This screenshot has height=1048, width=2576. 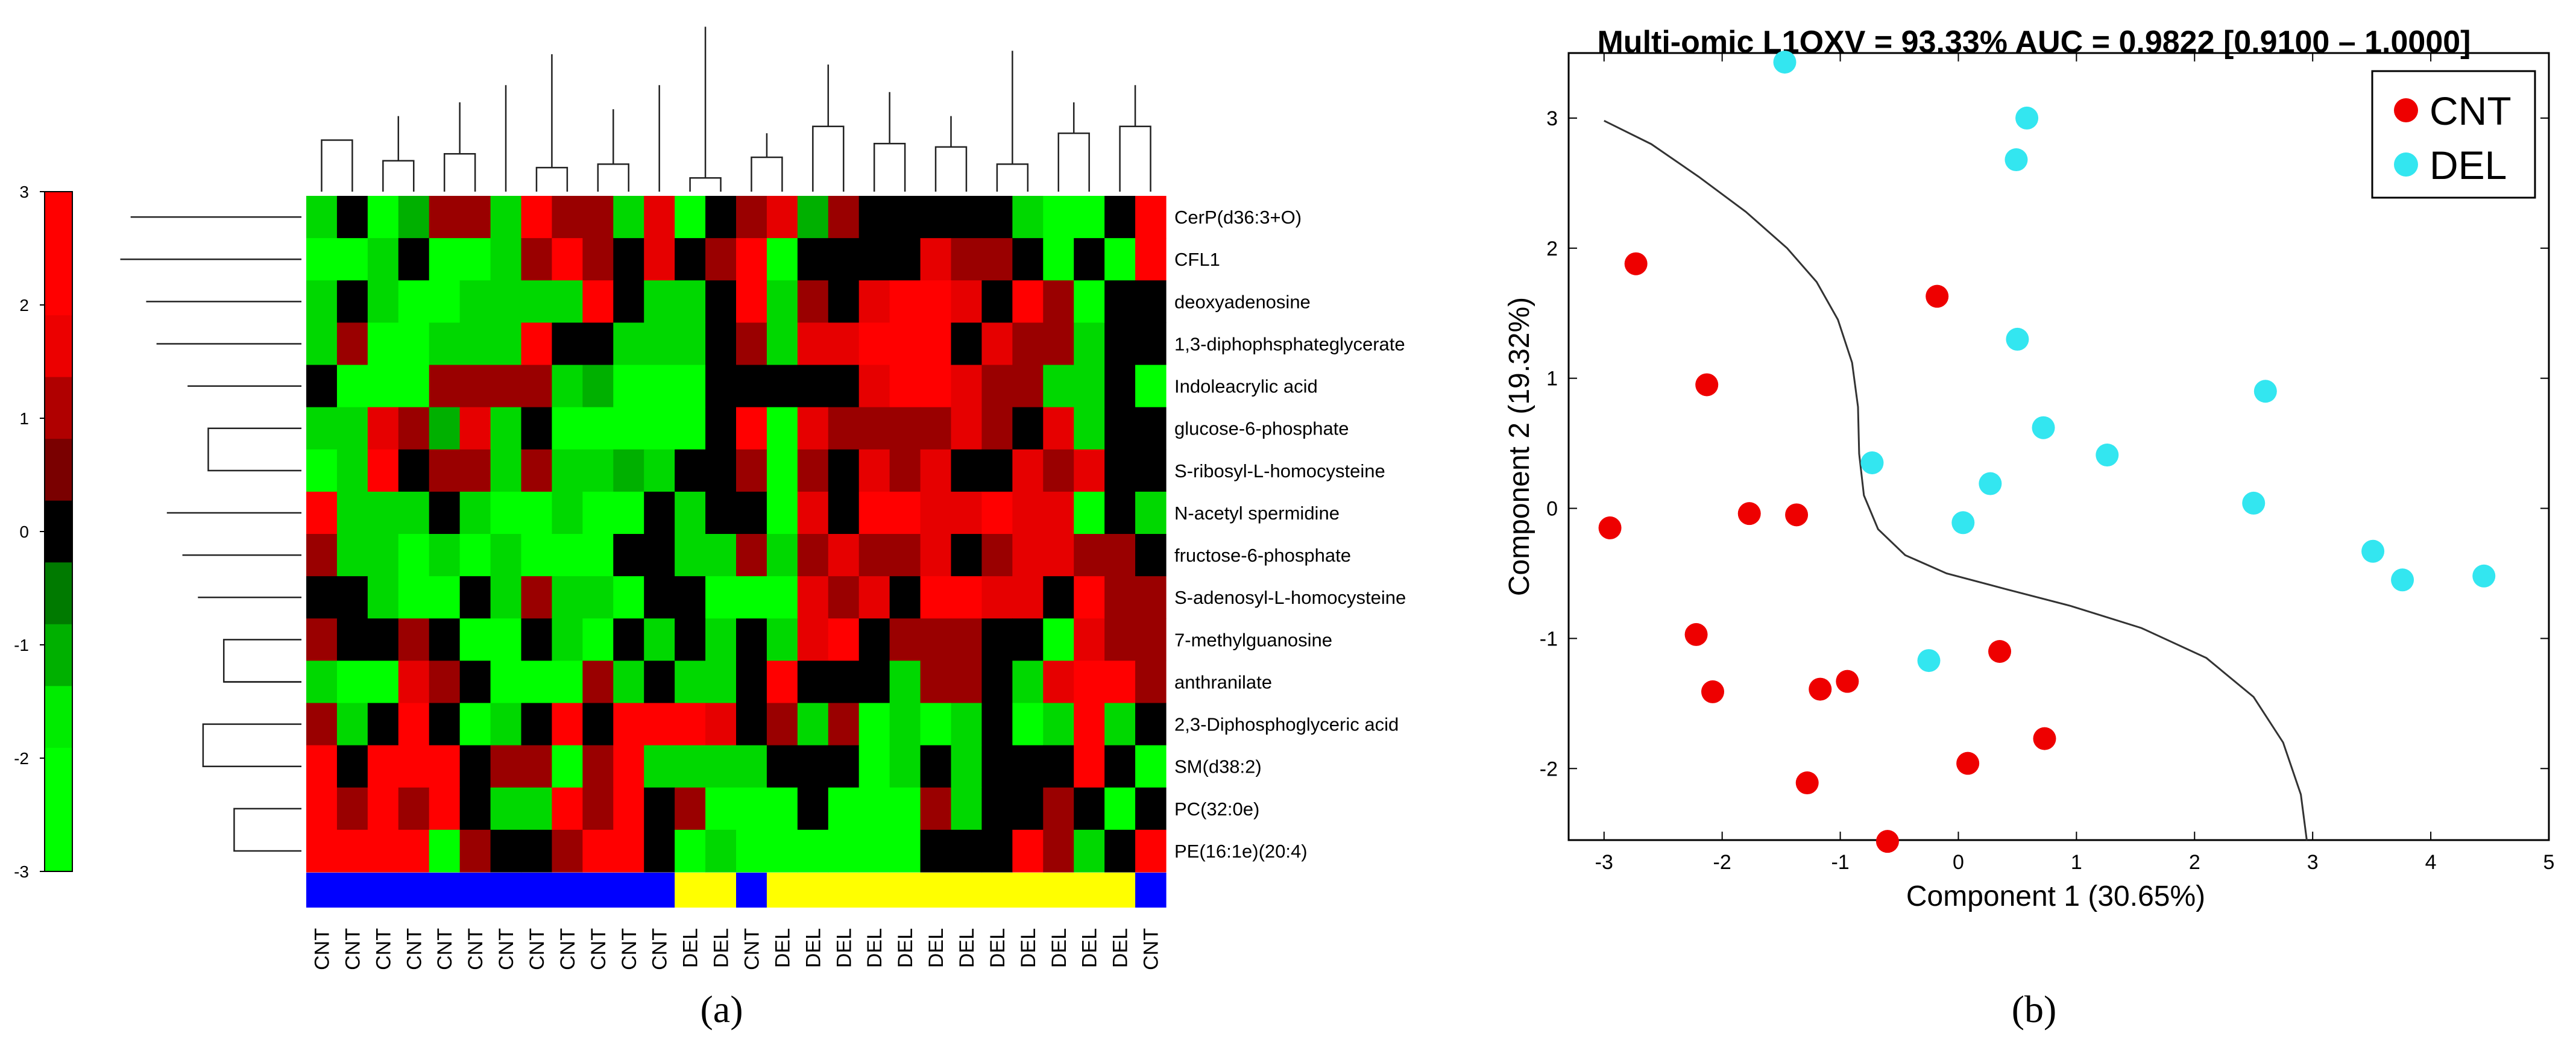 I want to click on row-label: anthranilate, so click(x=1223, y=682).